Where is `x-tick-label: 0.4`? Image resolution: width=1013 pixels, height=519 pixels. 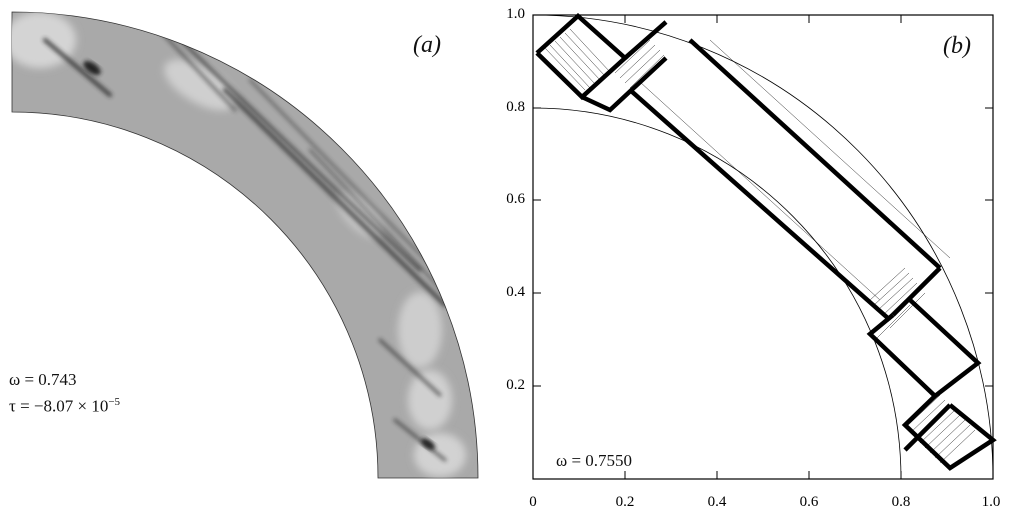 x-tick-label: 0.4 is located at coordinates (717, 502).